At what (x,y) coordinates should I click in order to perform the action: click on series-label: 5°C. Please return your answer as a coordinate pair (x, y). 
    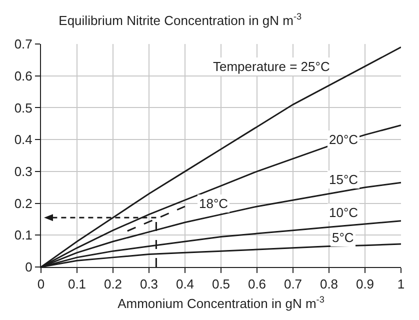
    Looking at the image, I should click on (343, 237).